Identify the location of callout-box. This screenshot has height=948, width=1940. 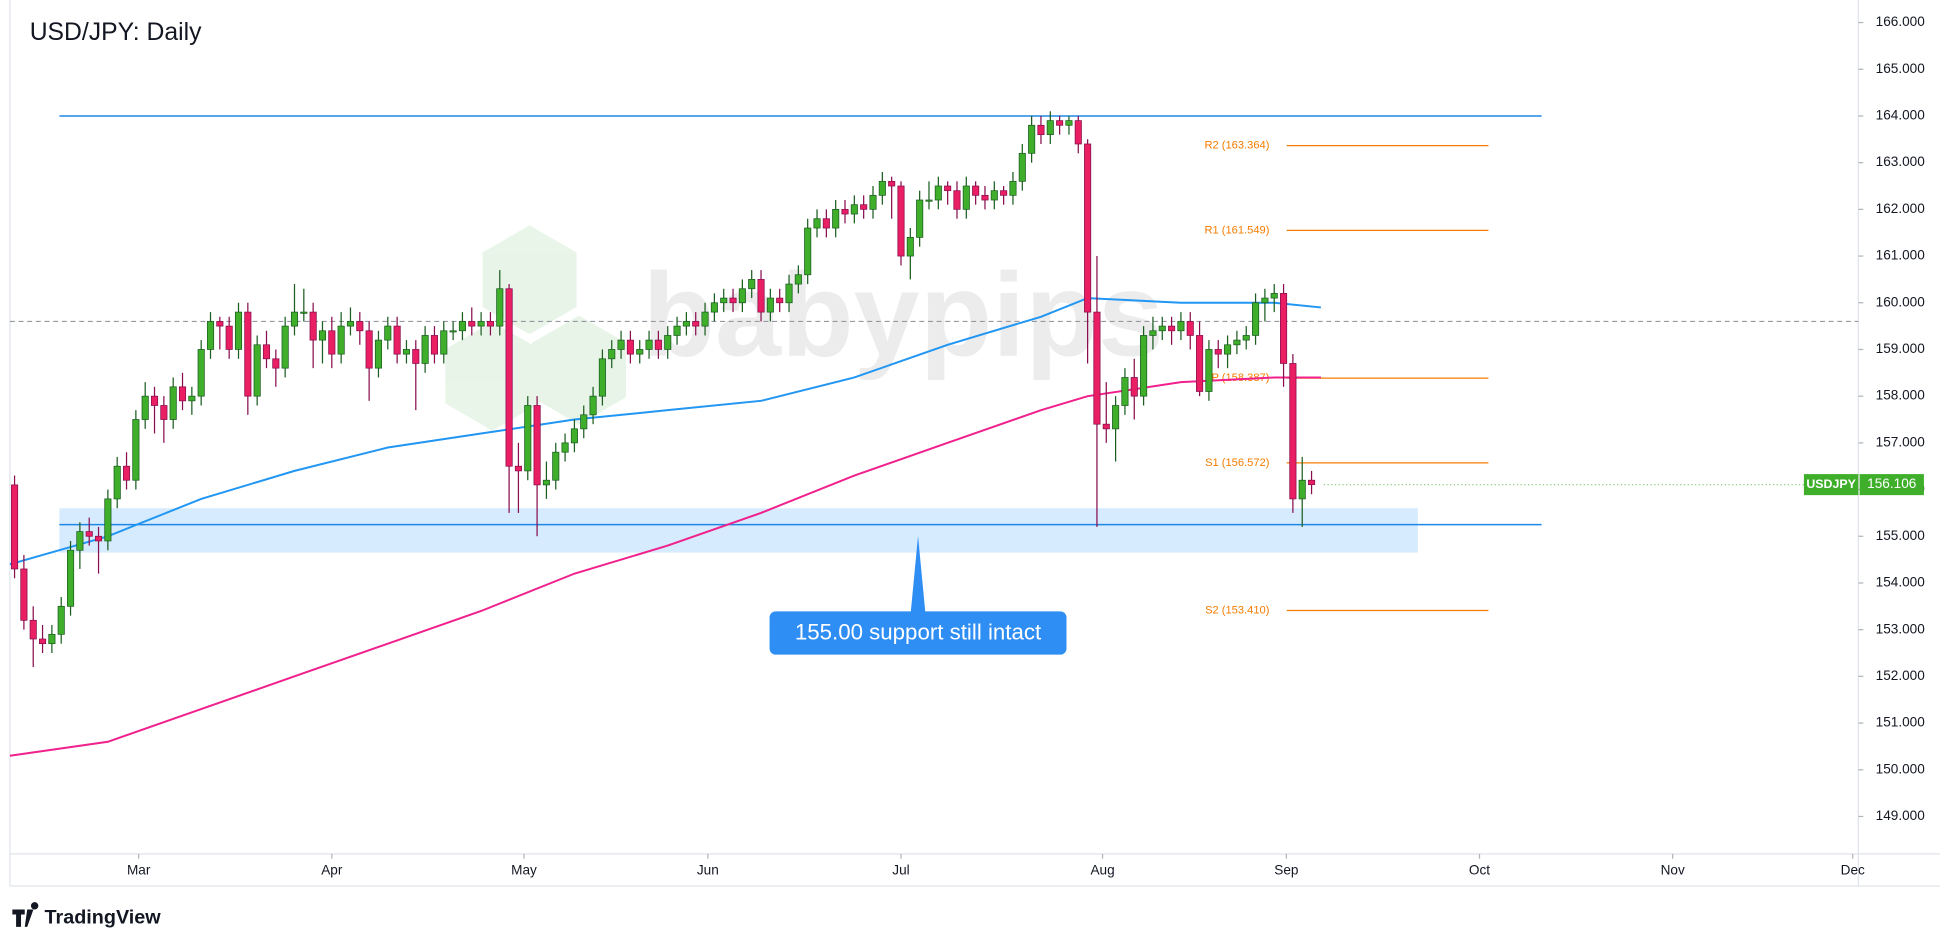
(918, 633).